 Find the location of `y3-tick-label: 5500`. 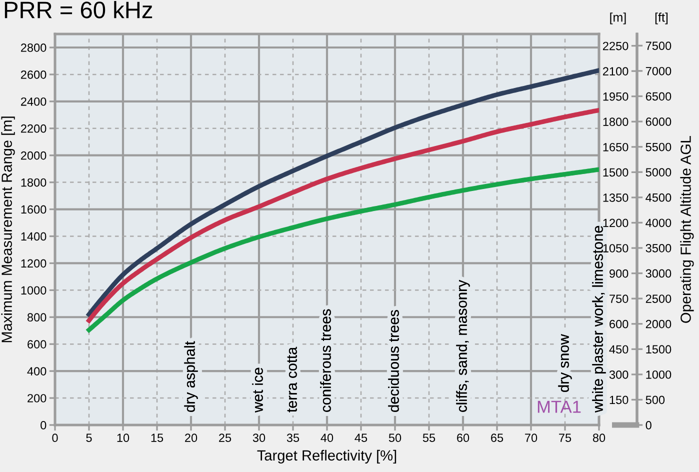

y3-tick-label: 5500 is located at coordinates (659, 147).